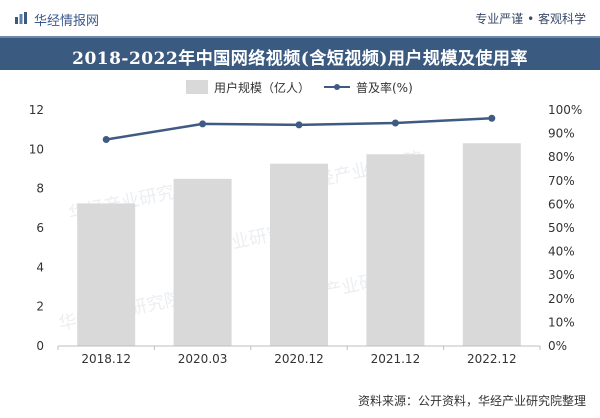 This screenshot has width=600, height=418. I want to click on line-series, so click(299, 128).